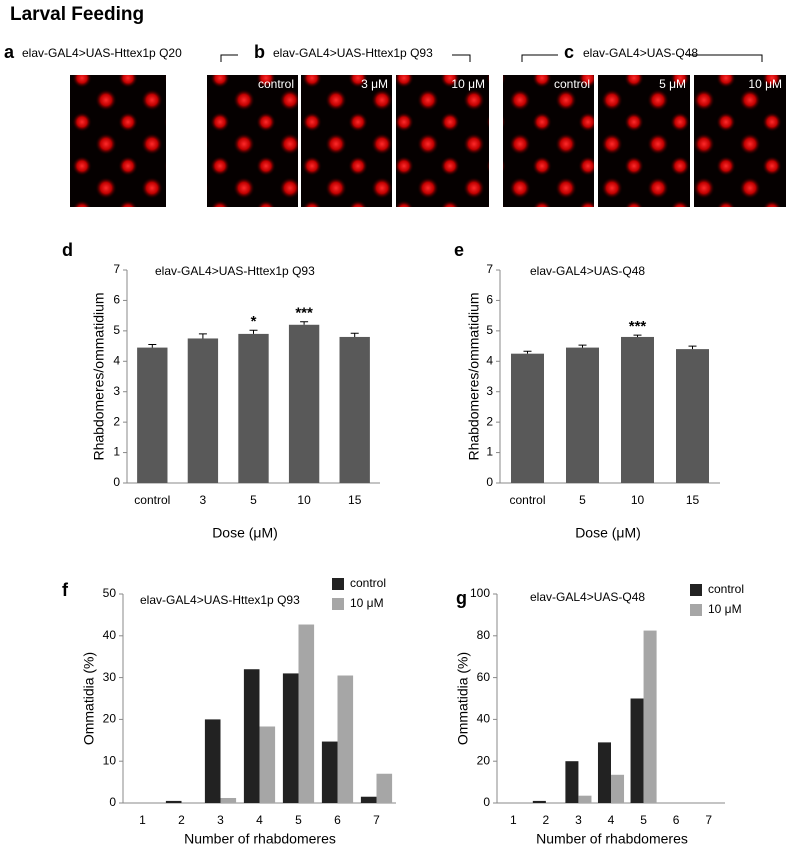  I want to click on y-tick-label: 50, so click(110, 593).